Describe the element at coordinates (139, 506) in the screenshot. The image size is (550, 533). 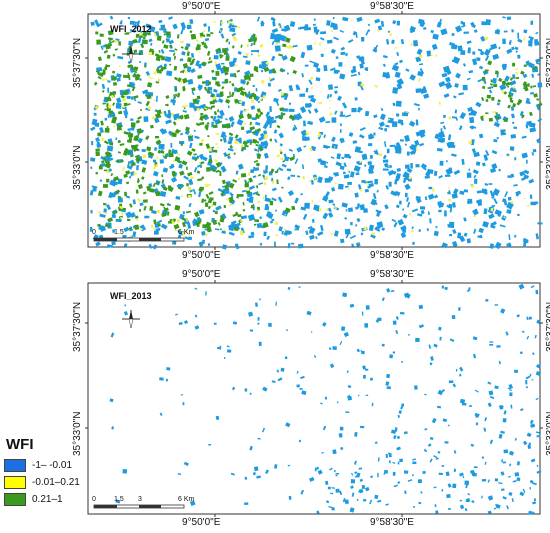
I see `scale-bar-2013` at that location.